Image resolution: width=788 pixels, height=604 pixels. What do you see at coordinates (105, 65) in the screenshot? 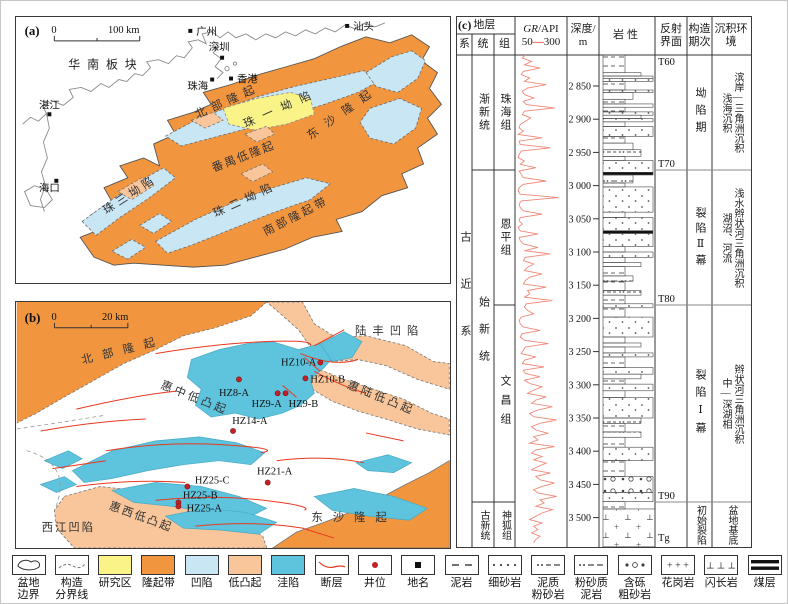
I see `plate-label: 华南板块` at bounding box center [105, 65].